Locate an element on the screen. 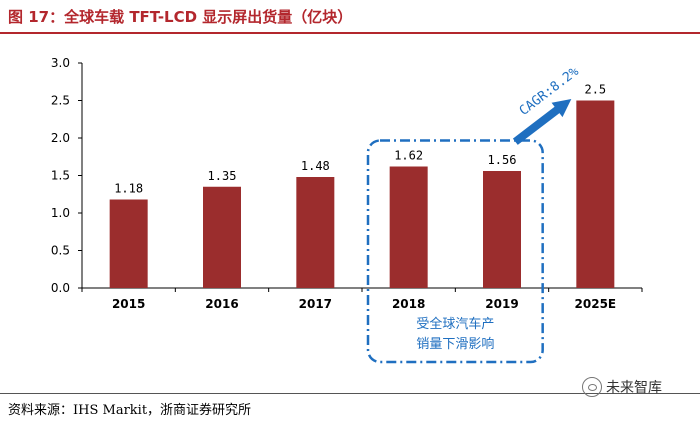 The height and width of the screenshot is (423, 700). y-tick-label: 2.0 is located at coordinates (60, 138).